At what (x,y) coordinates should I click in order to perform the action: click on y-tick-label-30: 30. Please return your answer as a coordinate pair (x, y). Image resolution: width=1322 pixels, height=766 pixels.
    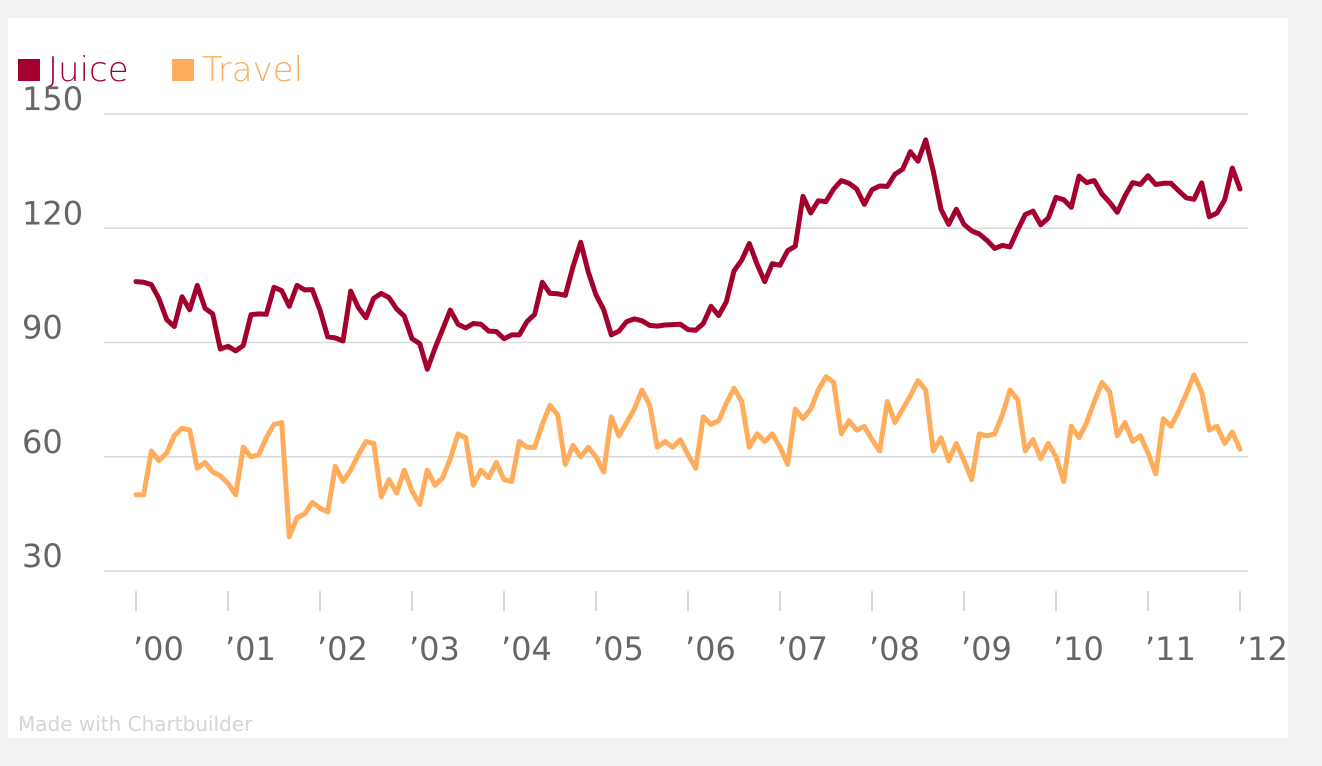
    Looking at the image, I should click on (42, 556).